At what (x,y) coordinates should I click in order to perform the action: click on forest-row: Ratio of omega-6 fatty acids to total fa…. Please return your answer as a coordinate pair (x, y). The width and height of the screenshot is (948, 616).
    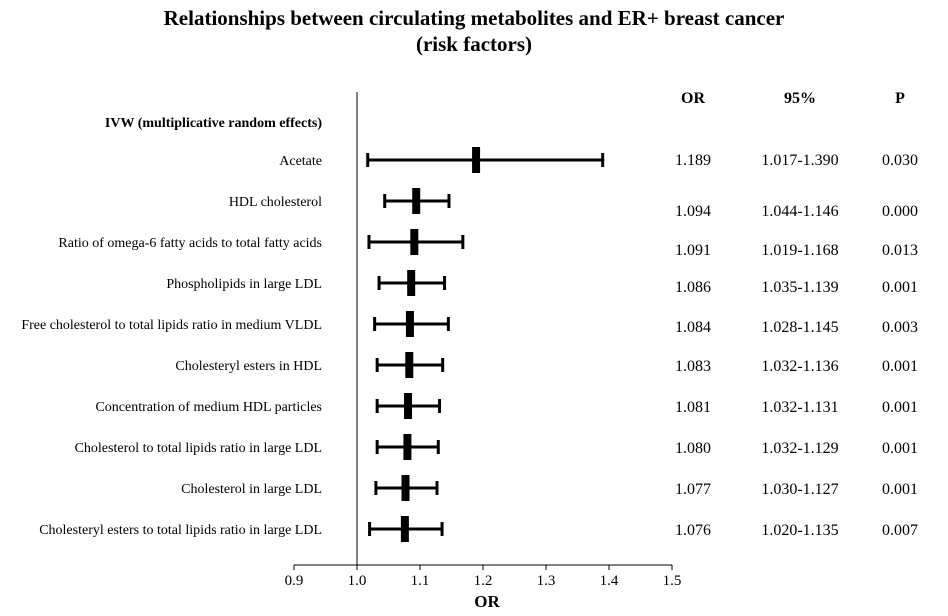
    Looking at the image, I should click on (488, 244).